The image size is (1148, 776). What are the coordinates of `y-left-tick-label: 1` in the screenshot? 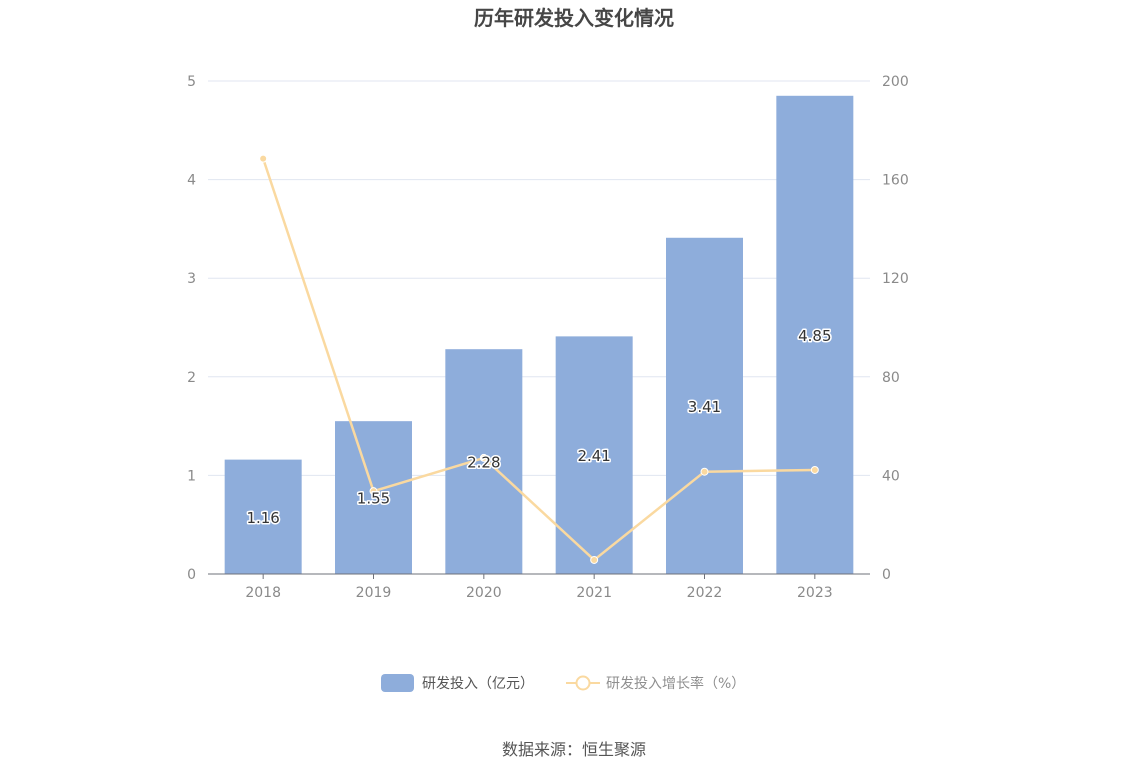 It's located at (191, 476).